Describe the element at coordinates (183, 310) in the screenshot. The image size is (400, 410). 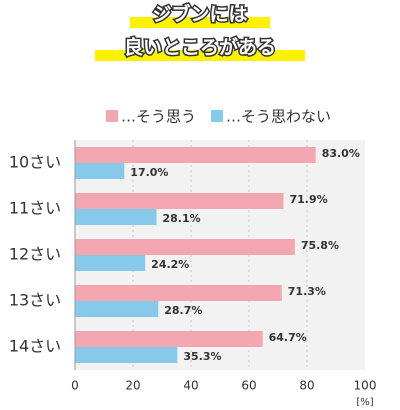
I see `data-label: 28.7%` at that location.